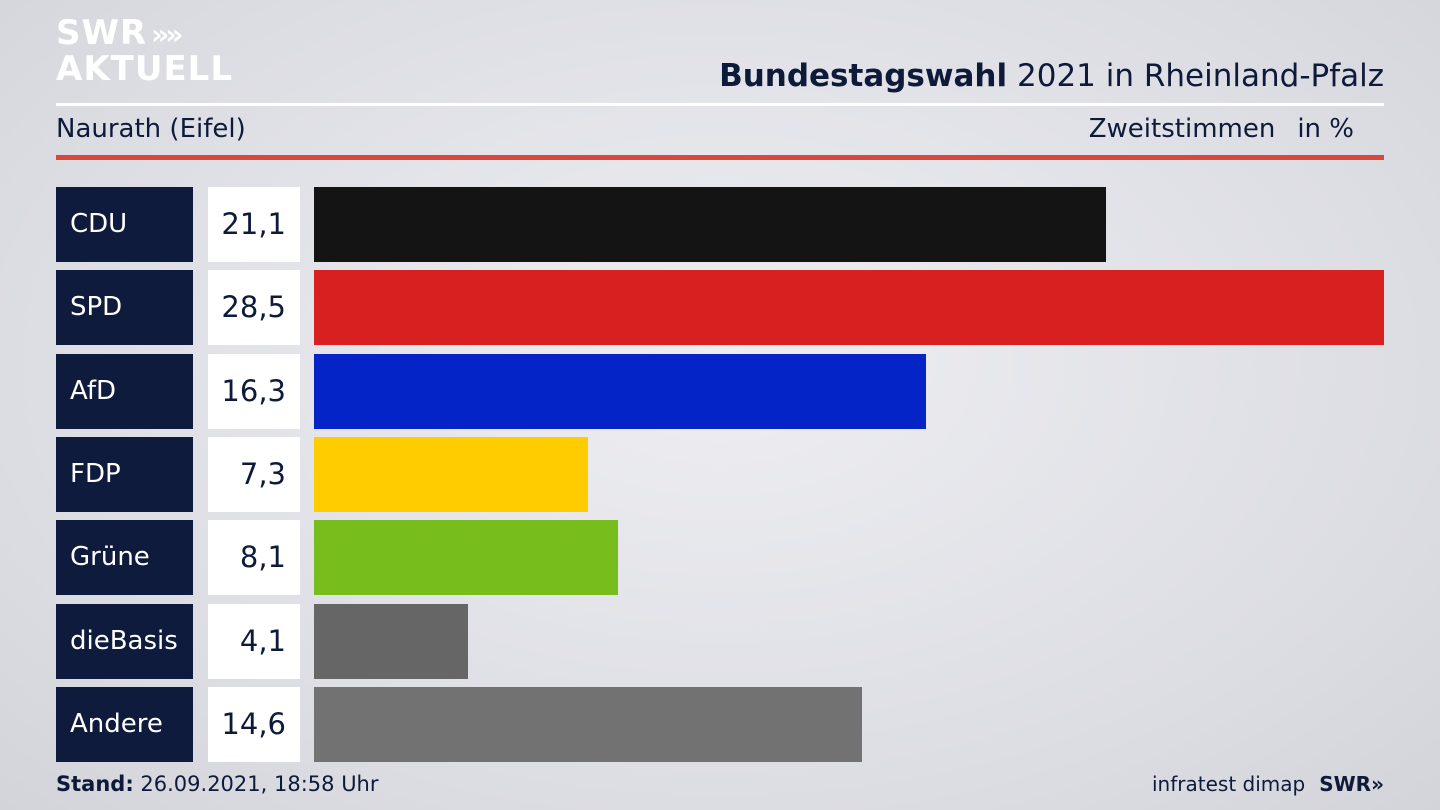 The image size is (1440, 810). Describe the element at coordinates (151, 129) in the screenshot. I see `location-label: Naurath (Eifel)` at that location.